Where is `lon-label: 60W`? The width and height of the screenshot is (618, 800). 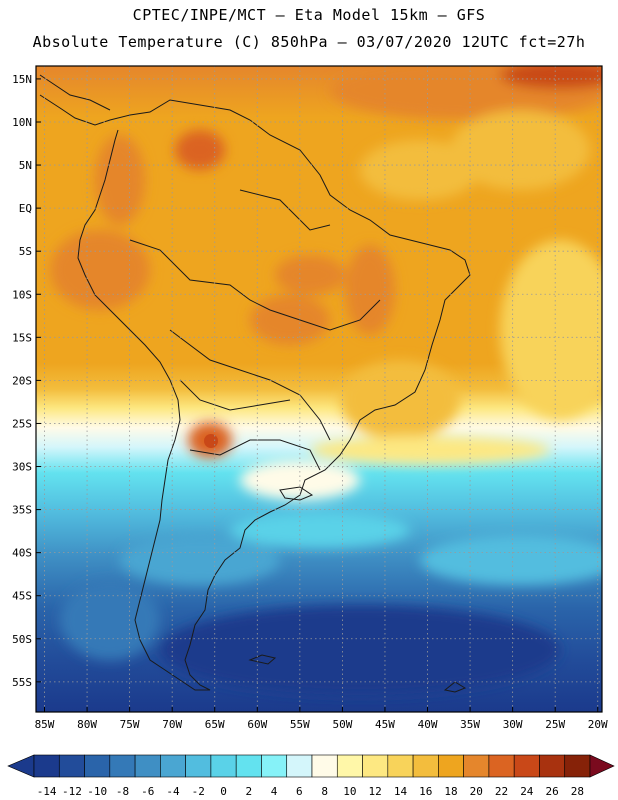 lon-label: 60W is located at coordinates (257, 724).